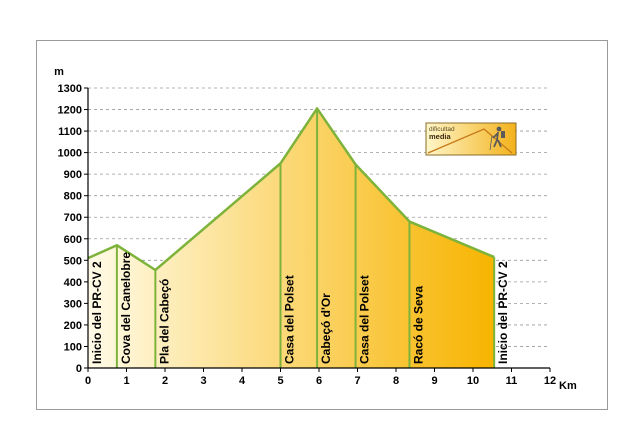 The image size is (624, 441). I want to click on x-tick-label: 1, so click(126, 381).